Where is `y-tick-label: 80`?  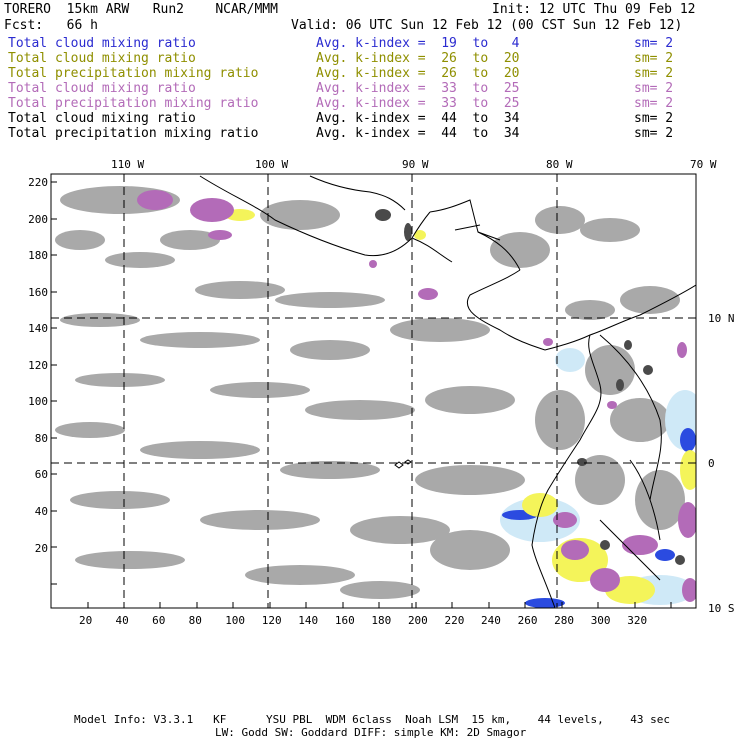 y-tick-label: 80 is located at coordinates (41, 438).